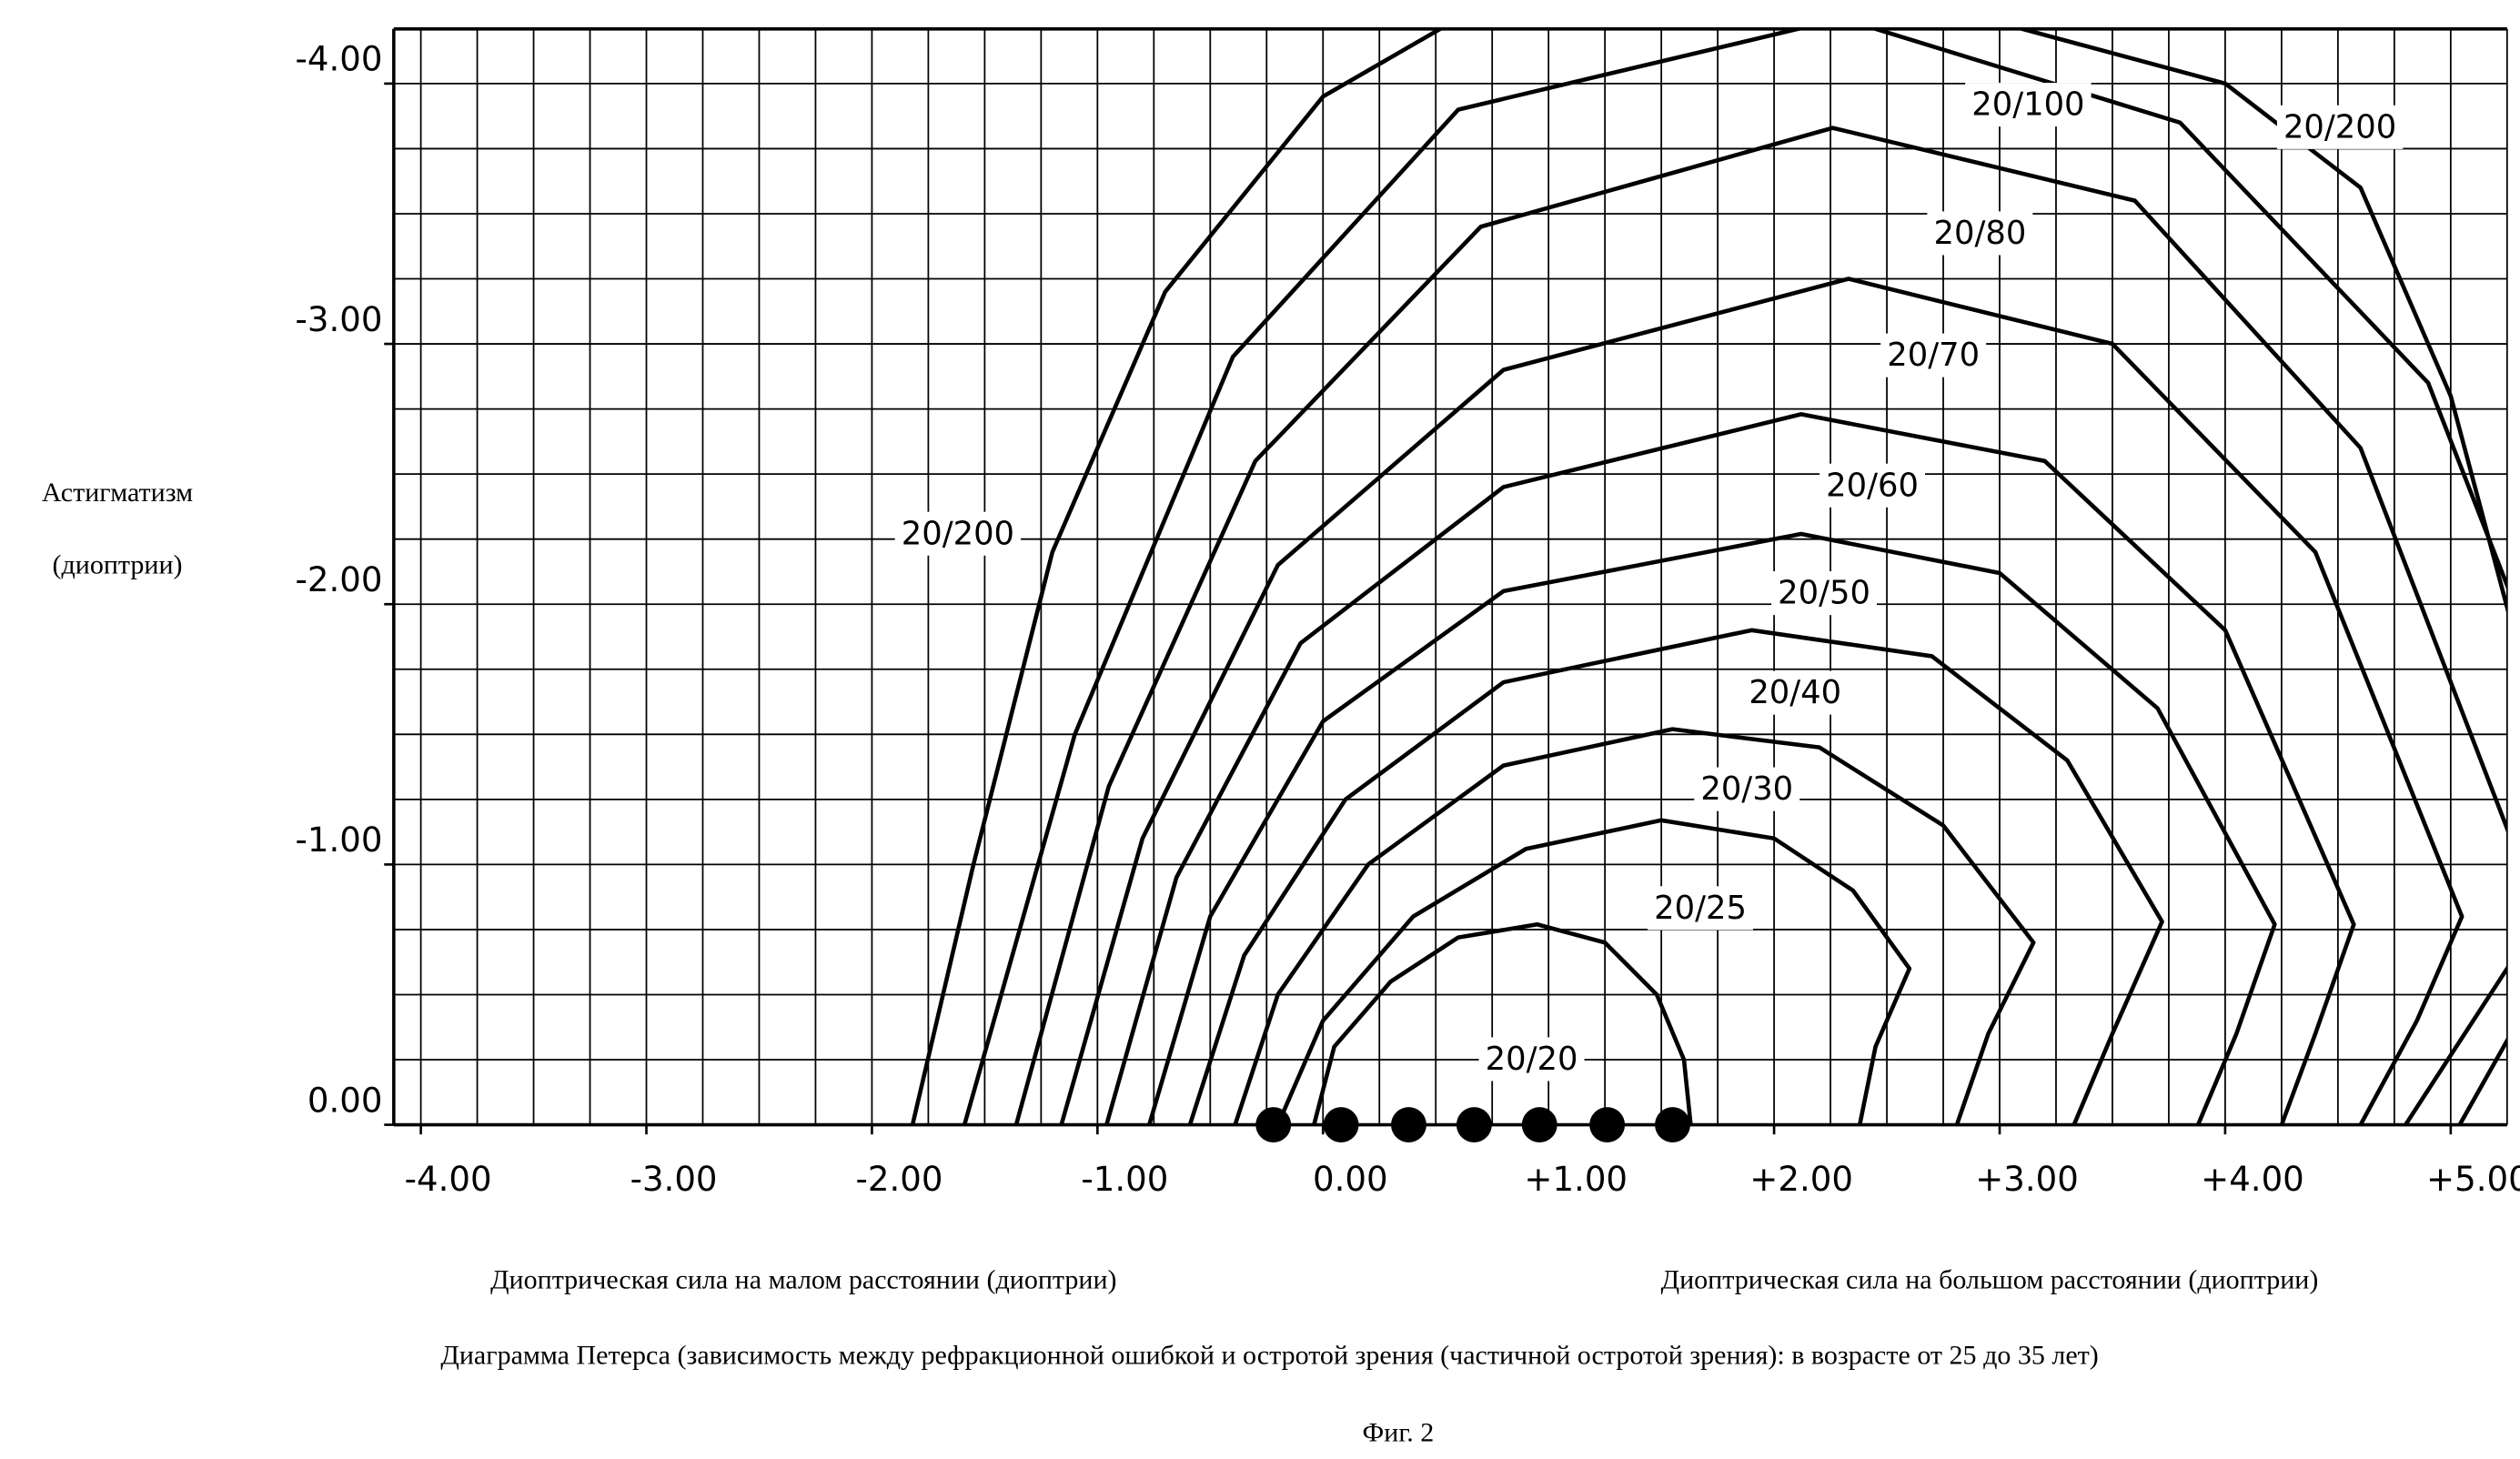  What do you see at coordinates (1351, 1179) in the screenshot?
I see `x-tick-label: 0.00` at bounding box center [1351, 1179].